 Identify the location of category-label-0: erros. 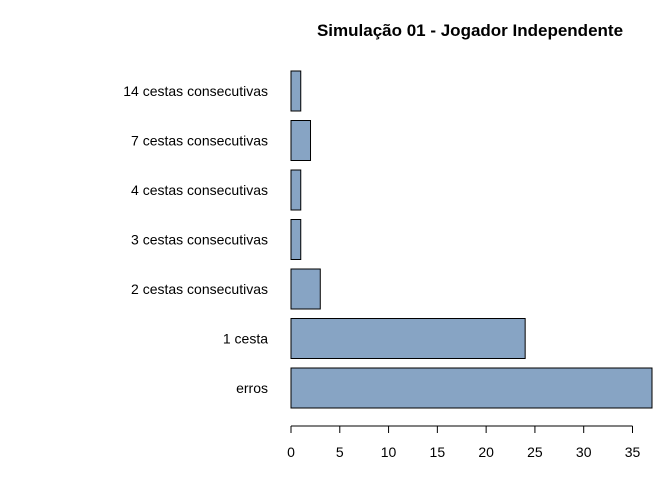
(252, 388).